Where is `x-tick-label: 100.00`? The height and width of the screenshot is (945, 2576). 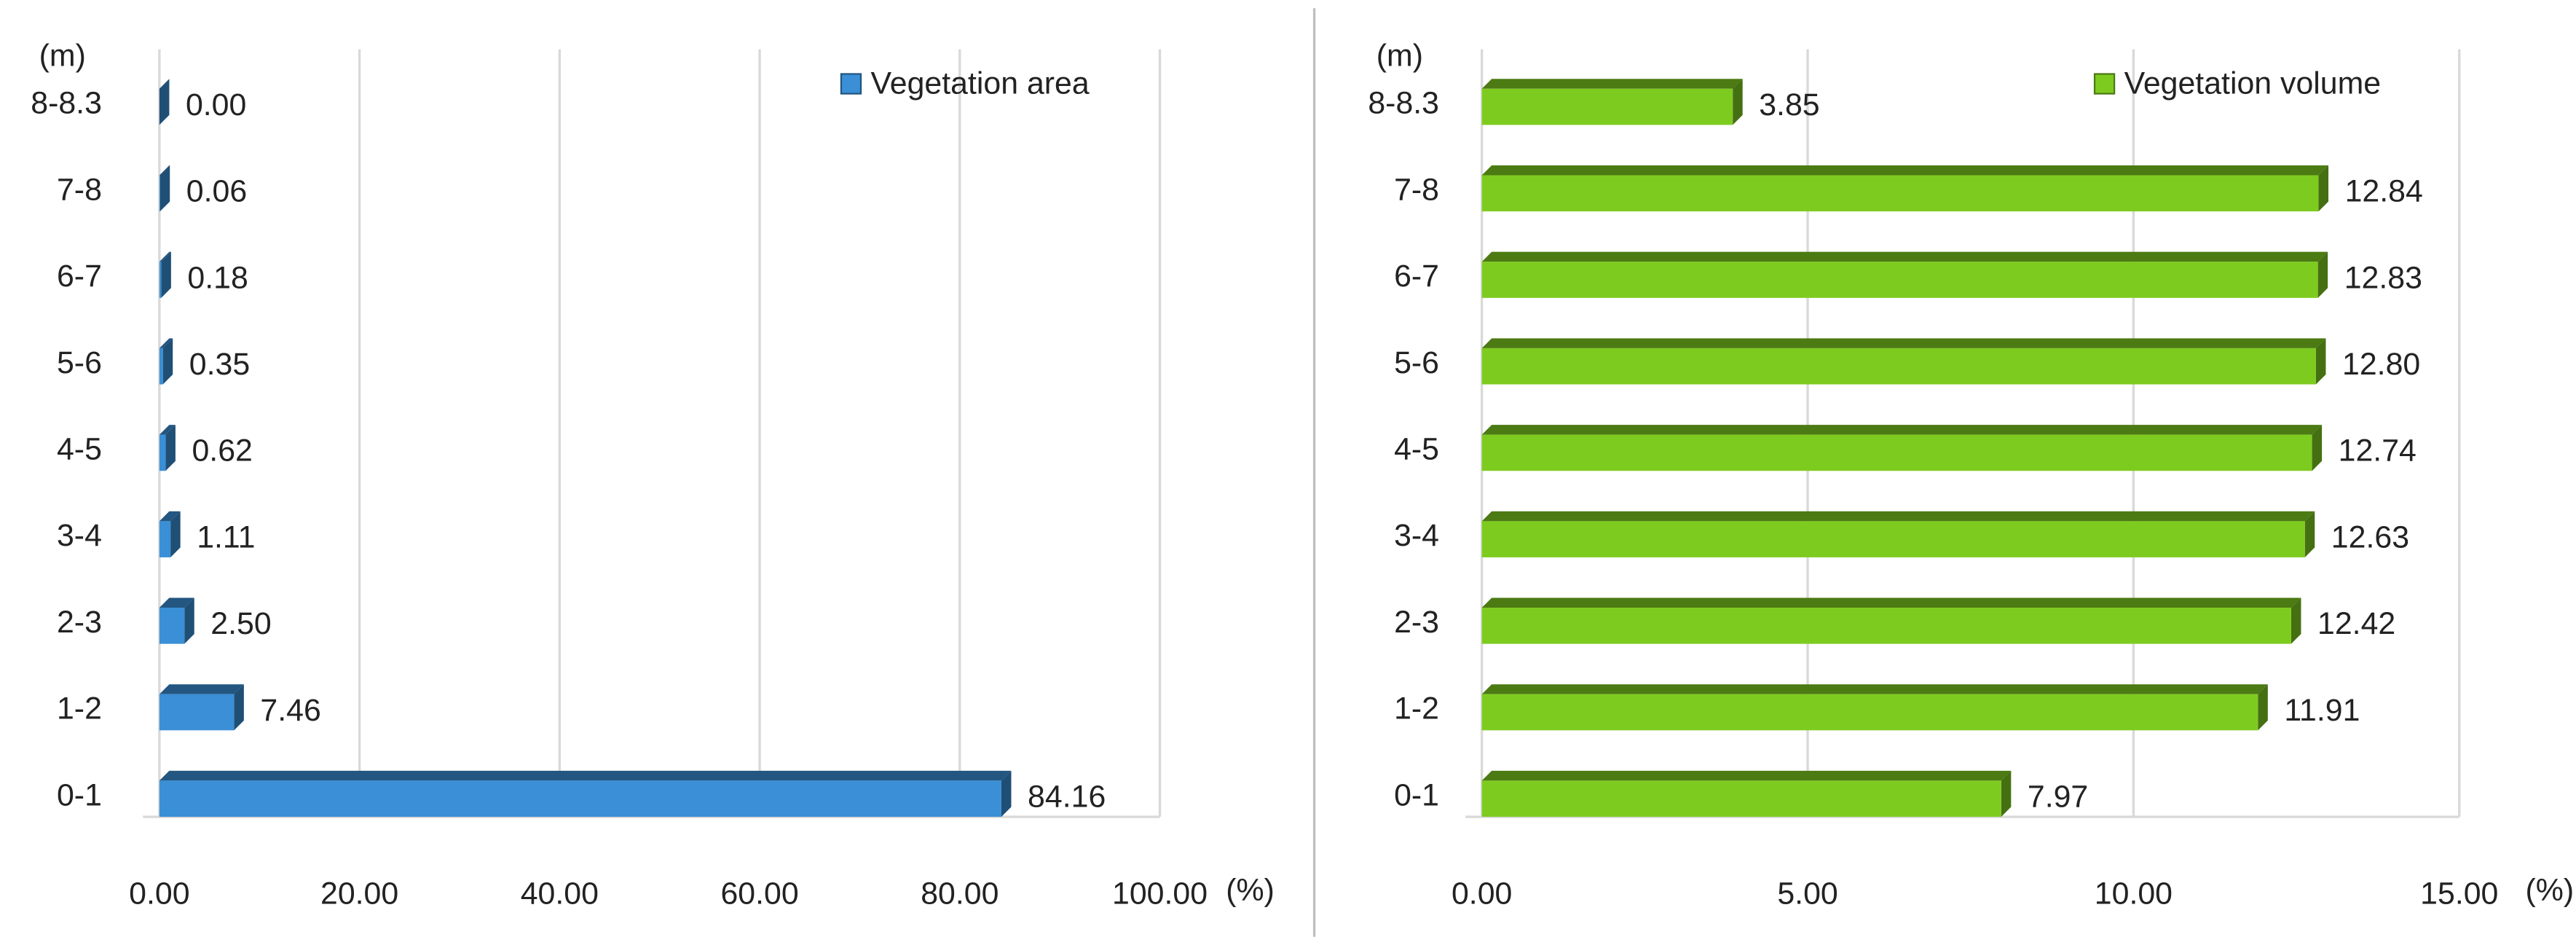 x-tick-label: 100.00 is located at coordinates (1160, 894).